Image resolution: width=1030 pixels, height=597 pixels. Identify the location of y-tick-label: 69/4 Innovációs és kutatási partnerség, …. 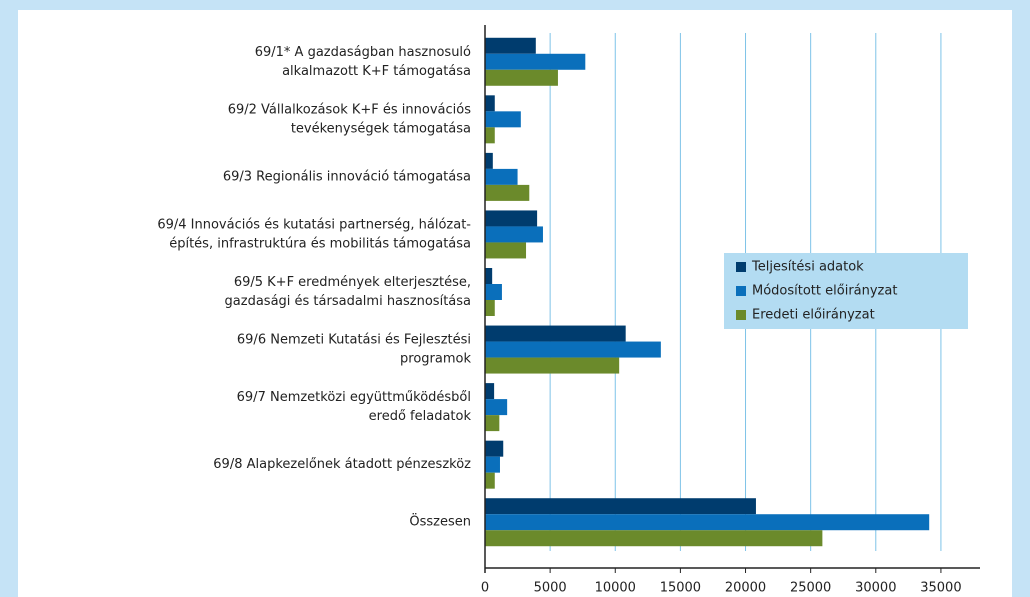
(314, 224).